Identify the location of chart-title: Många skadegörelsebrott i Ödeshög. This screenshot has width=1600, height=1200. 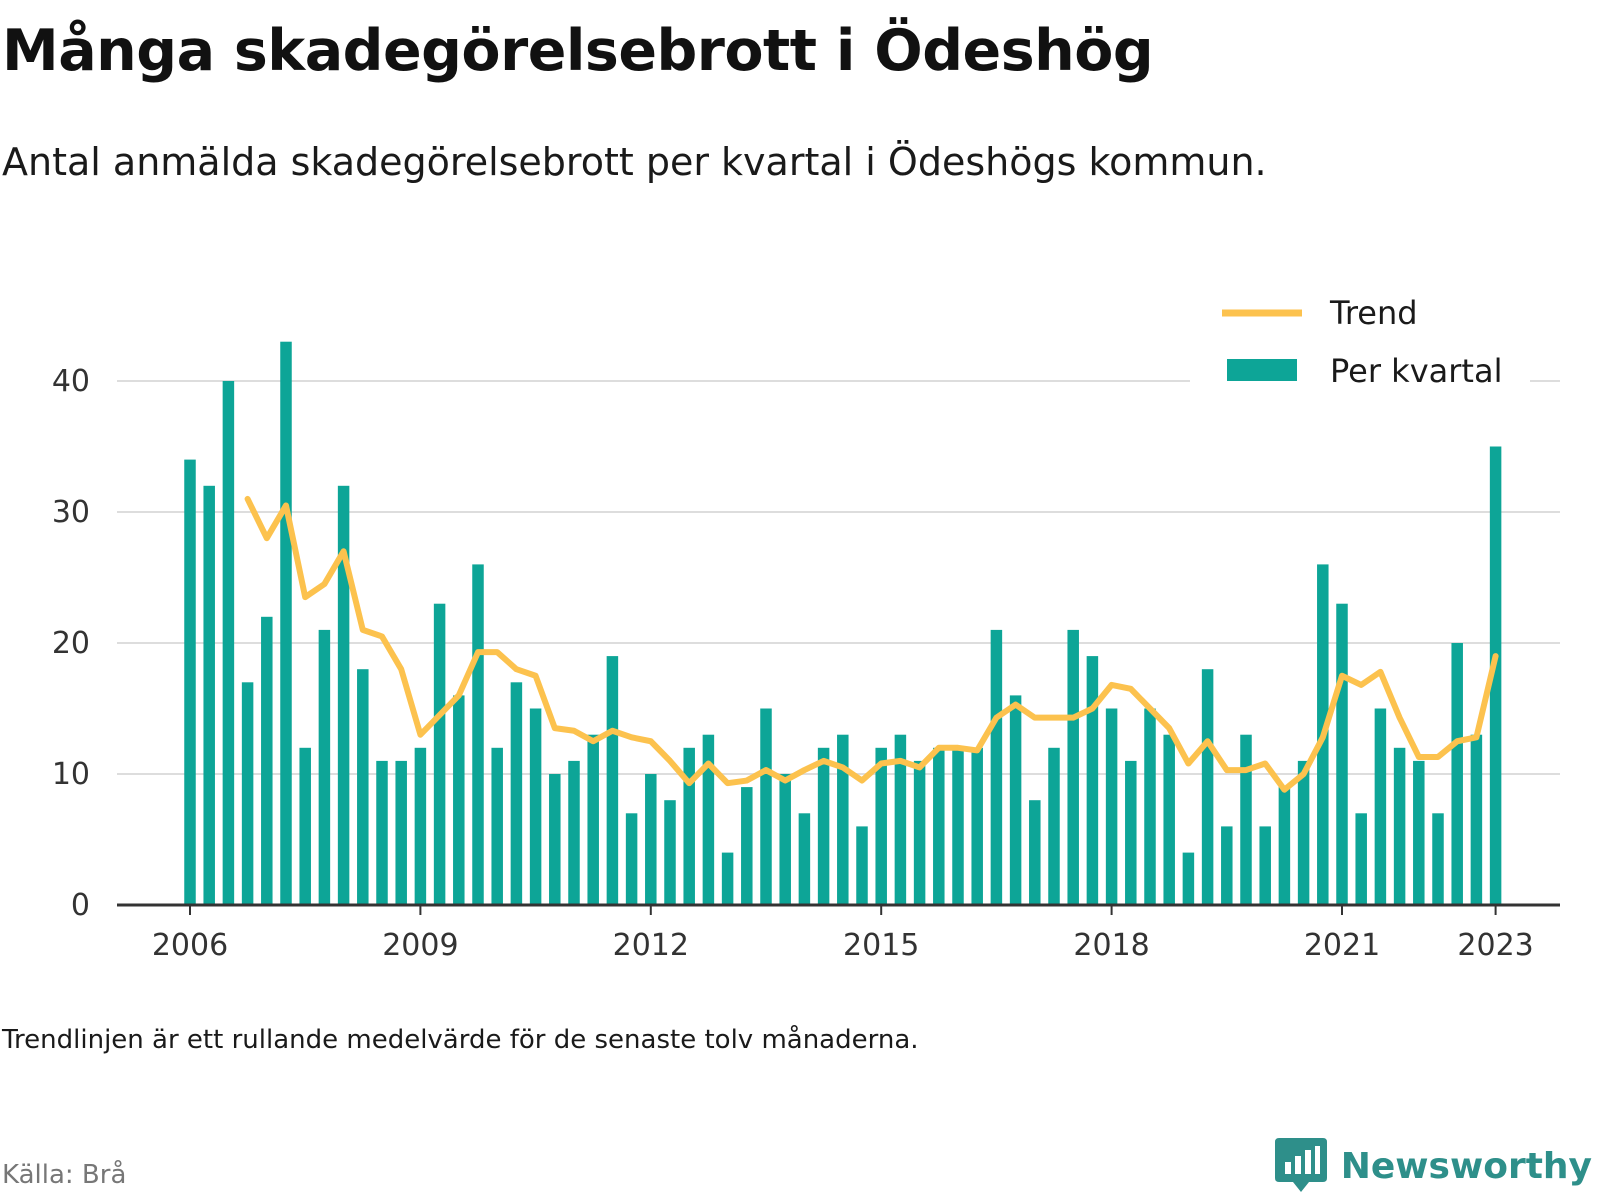
(578, 51).